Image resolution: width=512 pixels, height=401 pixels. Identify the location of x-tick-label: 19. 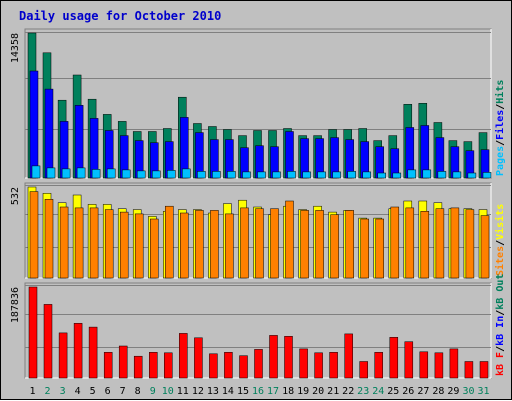
(303, 391).